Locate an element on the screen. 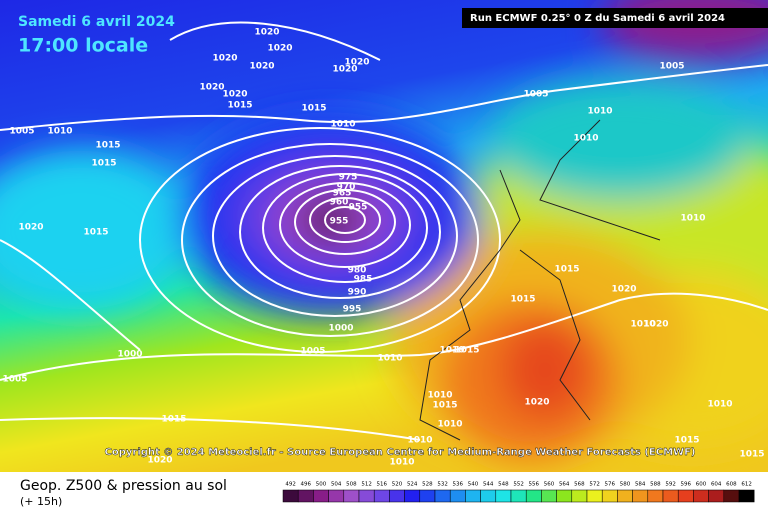  legend-label: 588 is located at coordinates (655, 485).